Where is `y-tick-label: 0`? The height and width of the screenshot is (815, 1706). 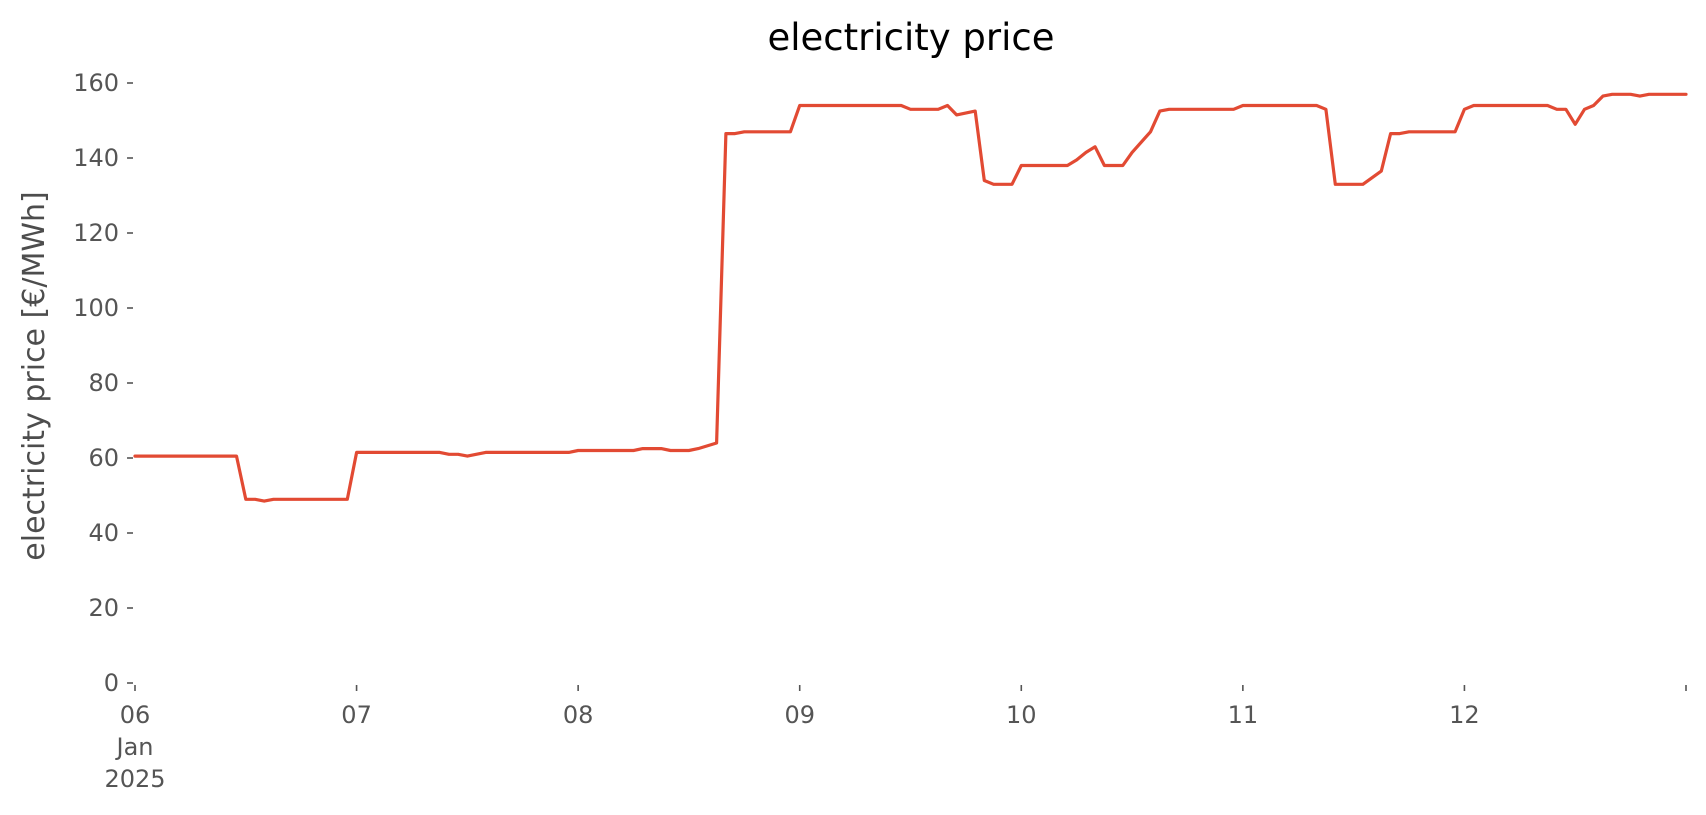 y-tick-label: 0 is located at coordinates (111, 683).